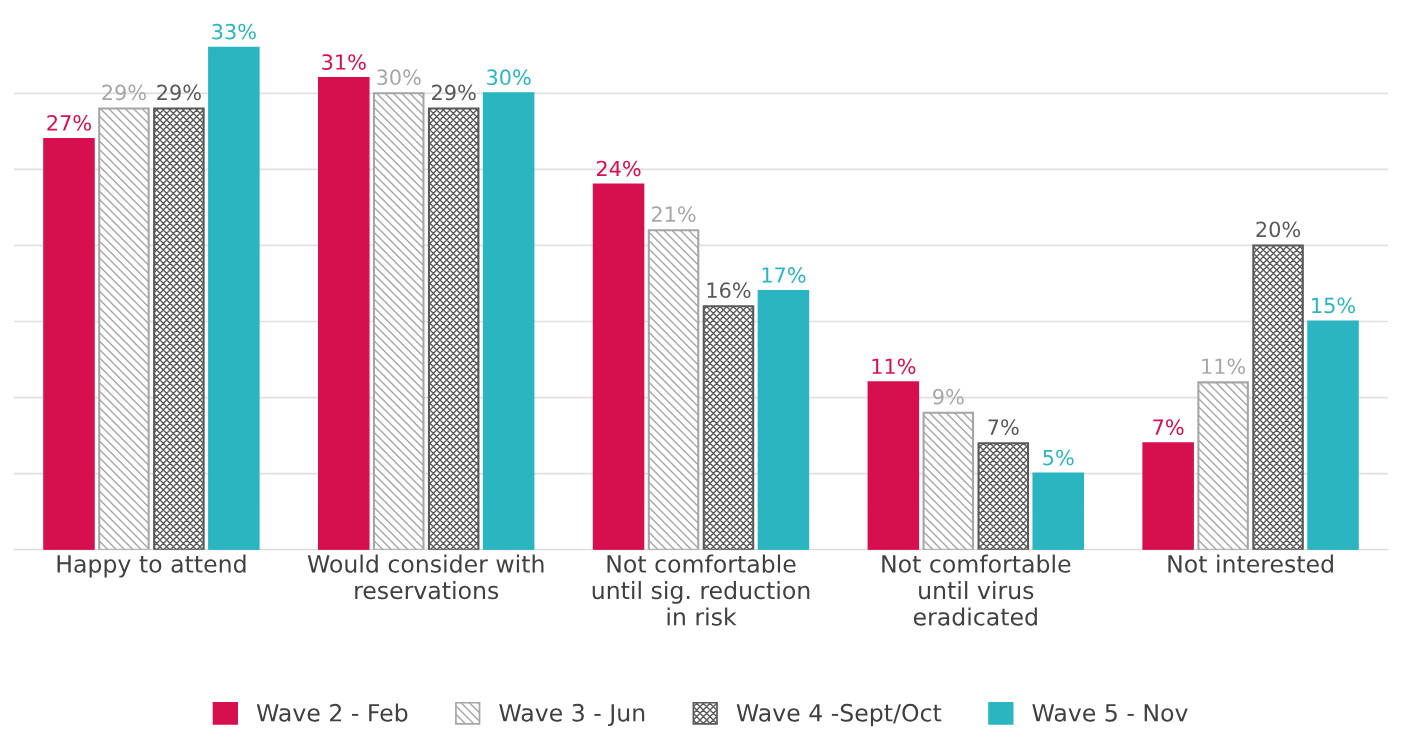 The image size is (1402, 753). I want to click on data-label: 16%, so click(729, 290).